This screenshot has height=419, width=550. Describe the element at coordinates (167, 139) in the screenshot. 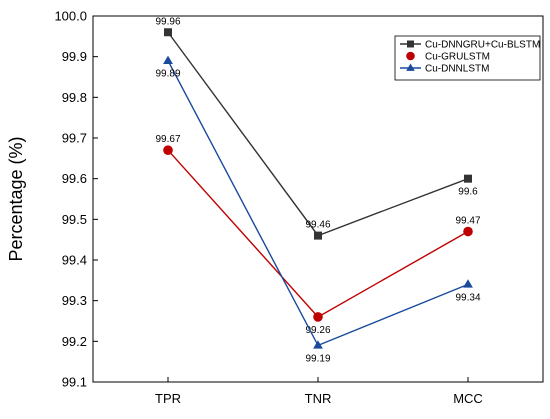

I see `data-label: 99.67` at that location.